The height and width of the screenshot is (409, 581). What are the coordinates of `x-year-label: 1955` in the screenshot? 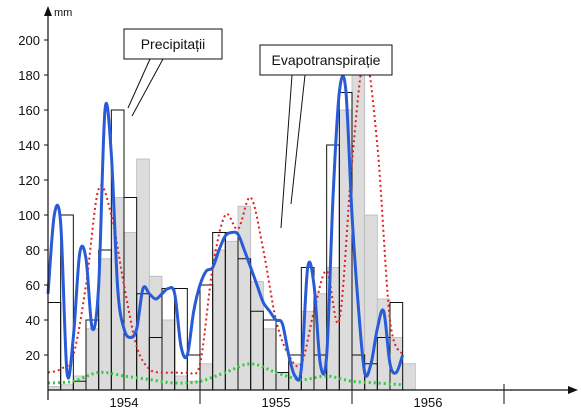 It's located at (276, 402).